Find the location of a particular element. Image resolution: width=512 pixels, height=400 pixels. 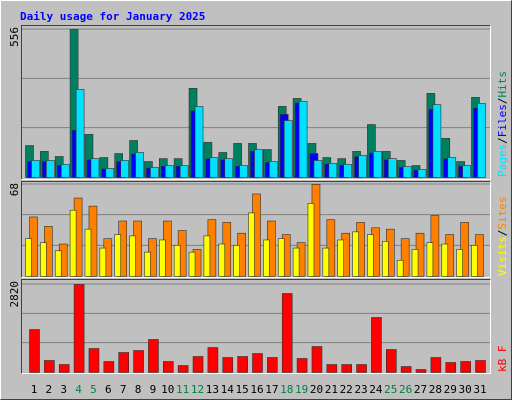

legend-entry: Sites is located at coordinates (502, 213).